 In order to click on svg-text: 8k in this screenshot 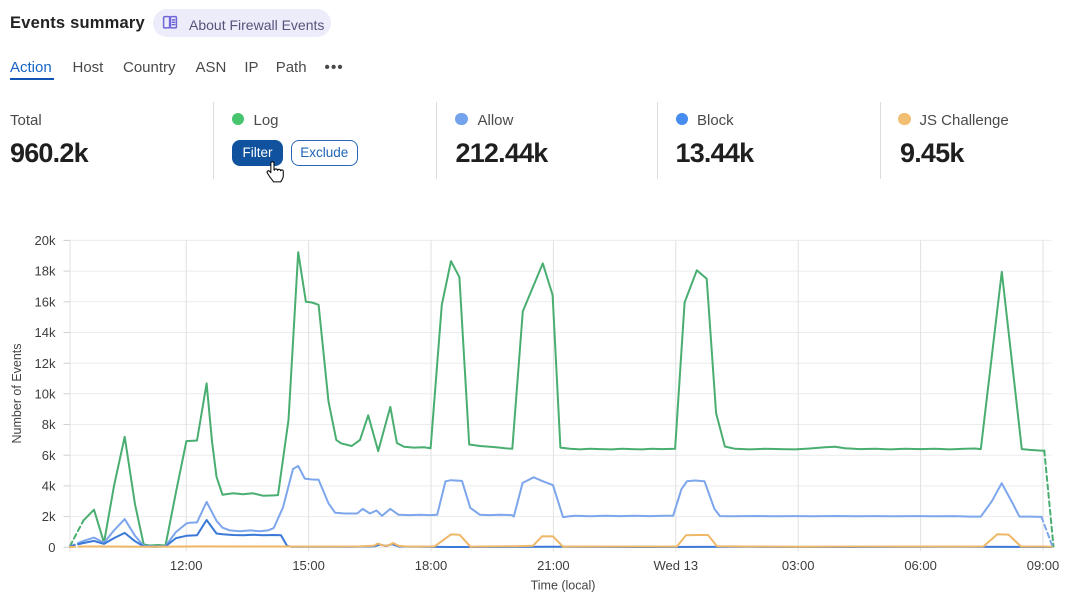, I will do `click(49, 424)`.